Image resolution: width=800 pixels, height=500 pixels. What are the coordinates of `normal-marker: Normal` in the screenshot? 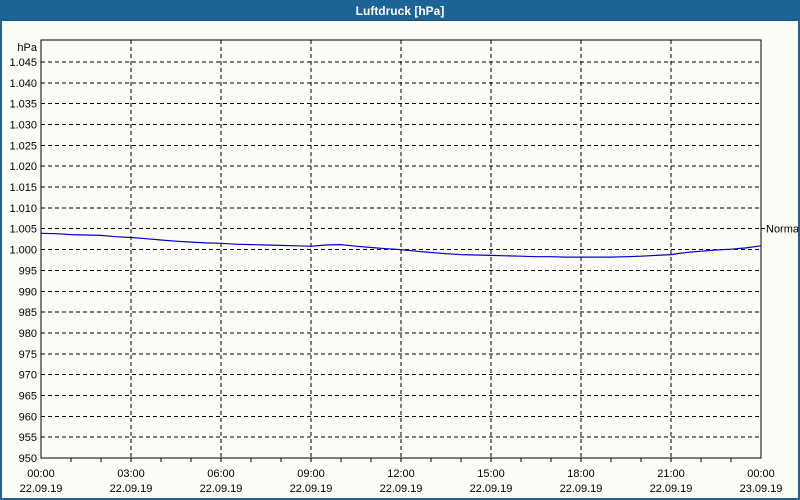 It's located at (779, 230).